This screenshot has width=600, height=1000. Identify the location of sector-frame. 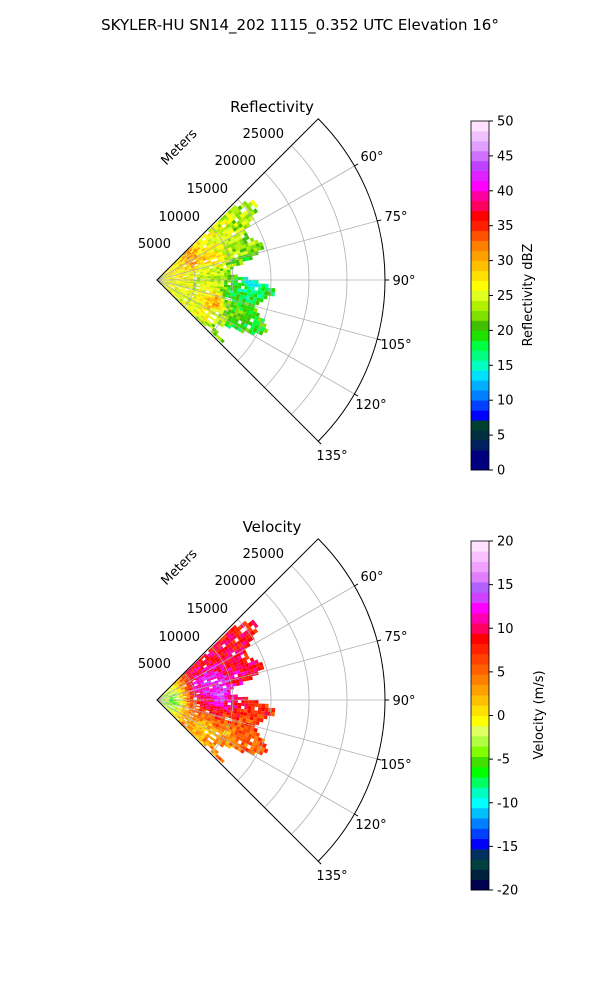
(271, 280).